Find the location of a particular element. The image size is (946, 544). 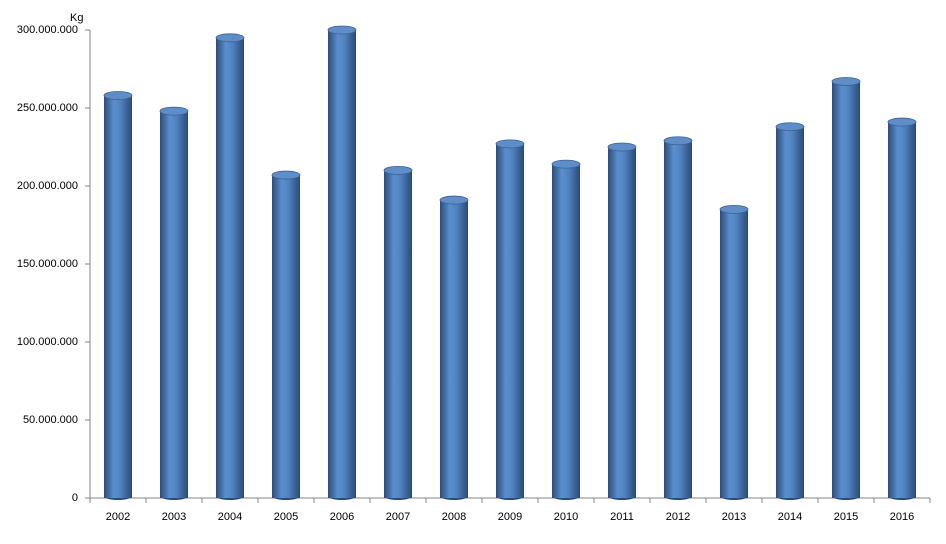

x-tick-label: 2004 is located at coordinates (230, 517).